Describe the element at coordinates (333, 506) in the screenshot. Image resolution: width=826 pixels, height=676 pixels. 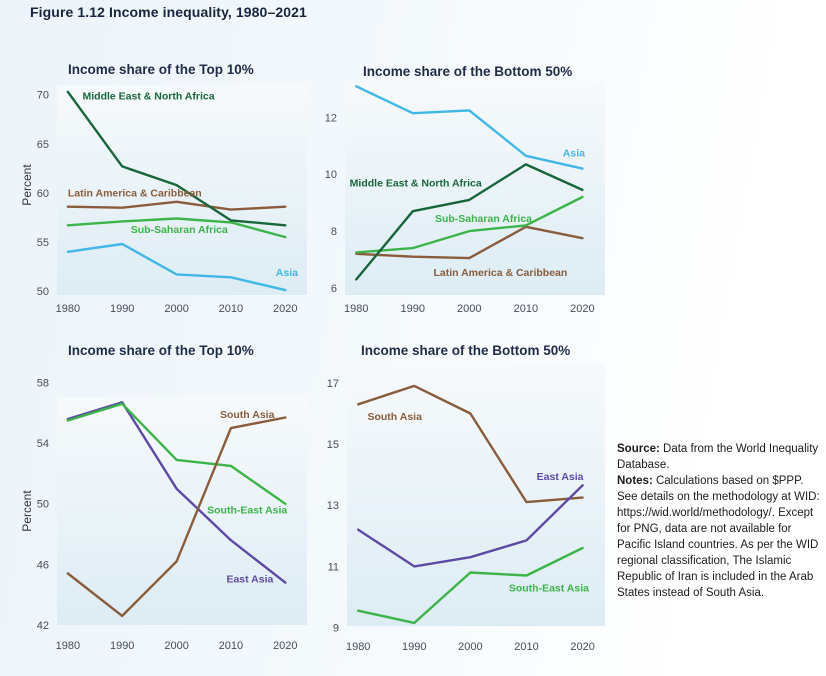
I see `y-tick-label: 13` at that location.